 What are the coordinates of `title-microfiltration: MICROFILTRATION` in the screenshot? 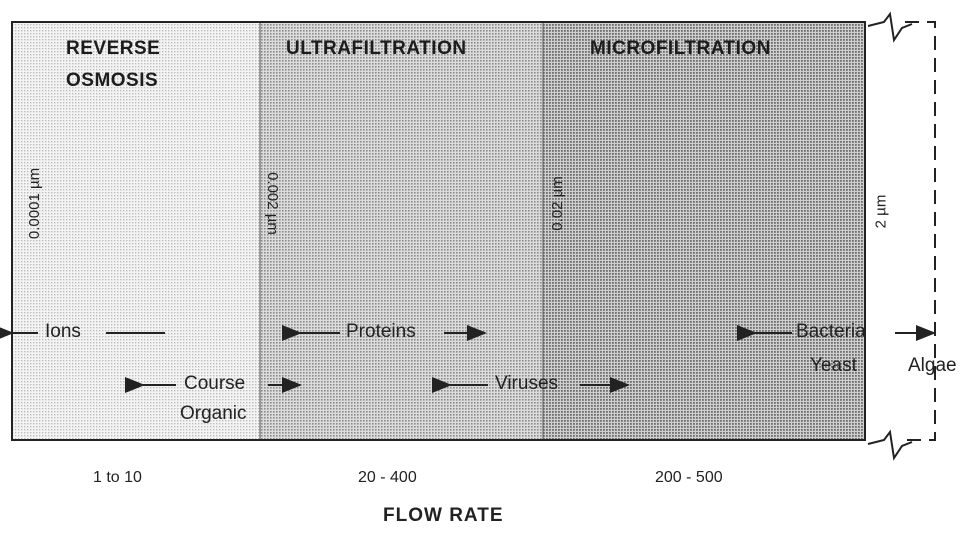 It's located at (680, 48).